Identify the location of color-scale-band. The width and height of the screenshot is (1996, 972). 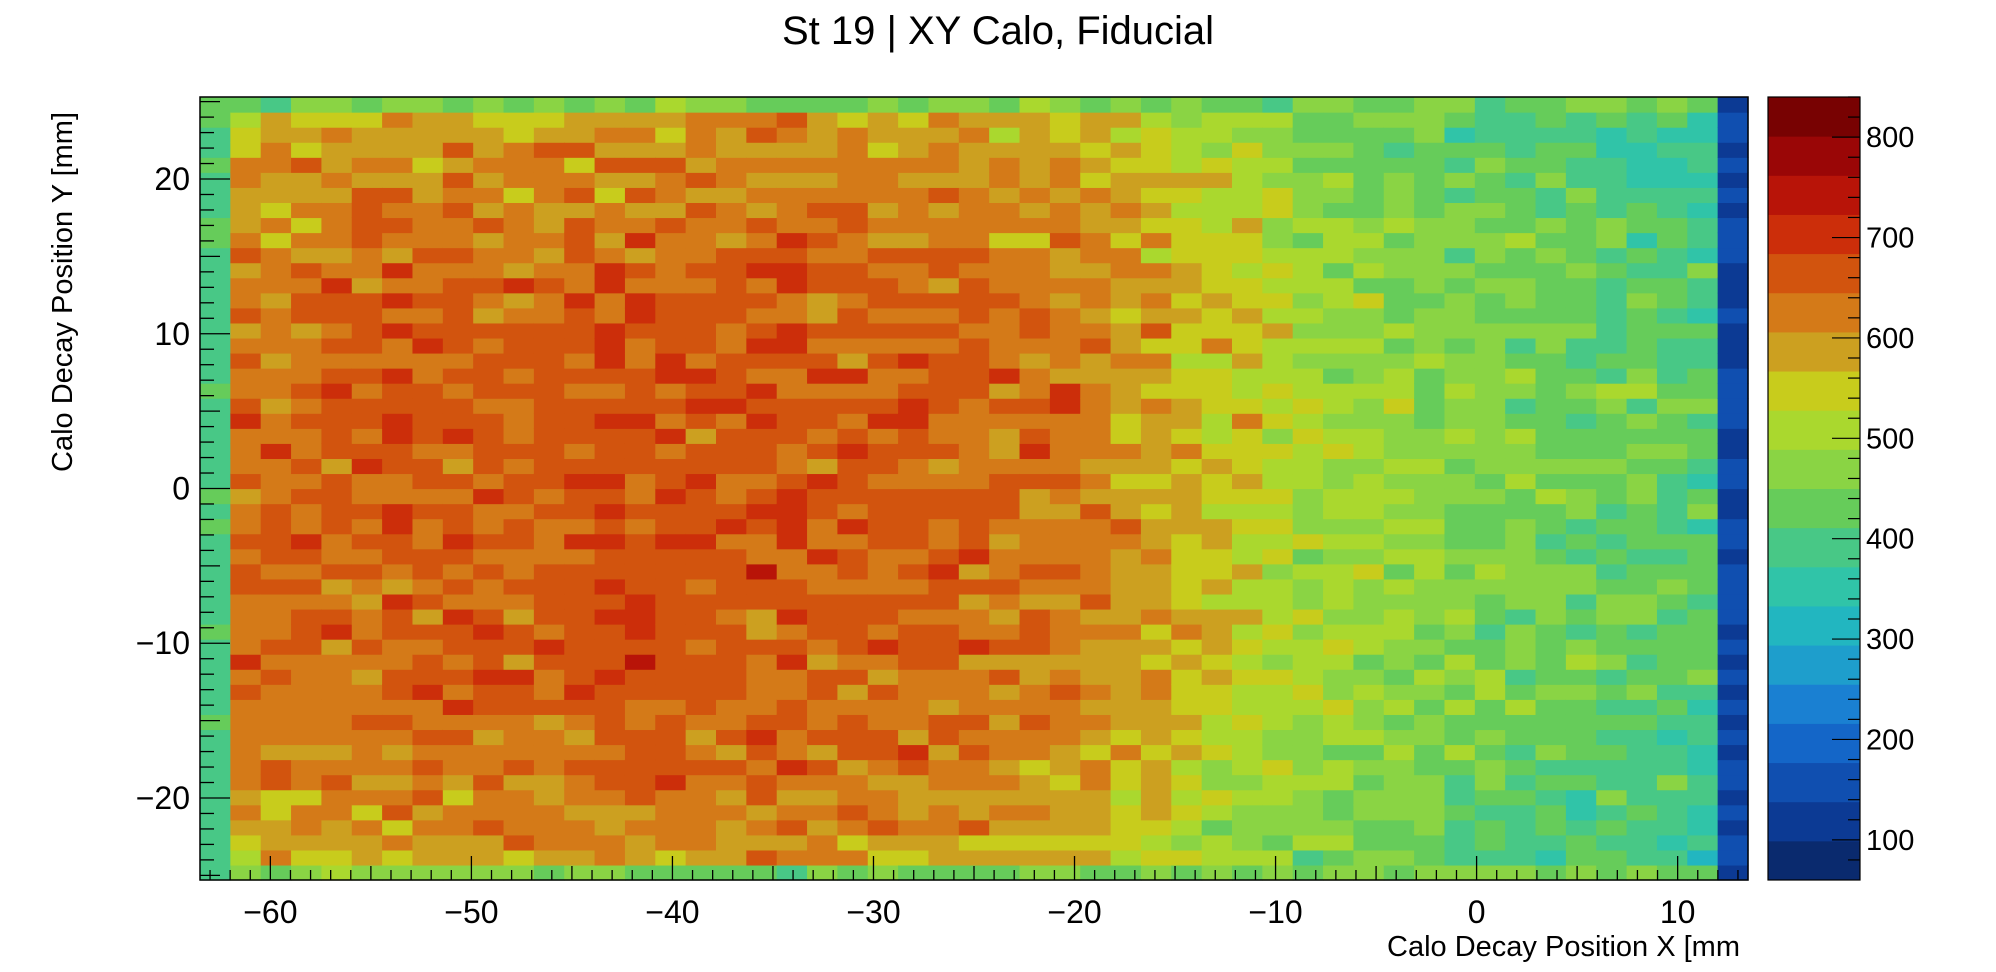
(1814, 430).